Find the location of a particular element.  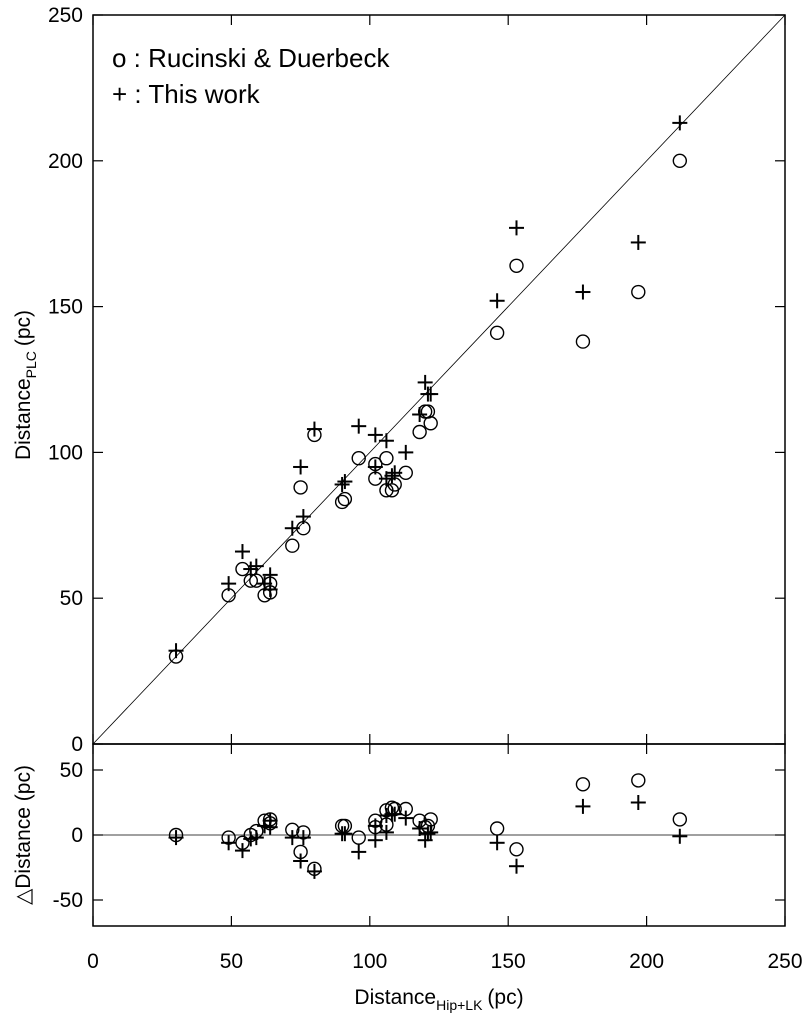

top-y-axis-label-unit: (pc) is located at coordinates (23, 328).